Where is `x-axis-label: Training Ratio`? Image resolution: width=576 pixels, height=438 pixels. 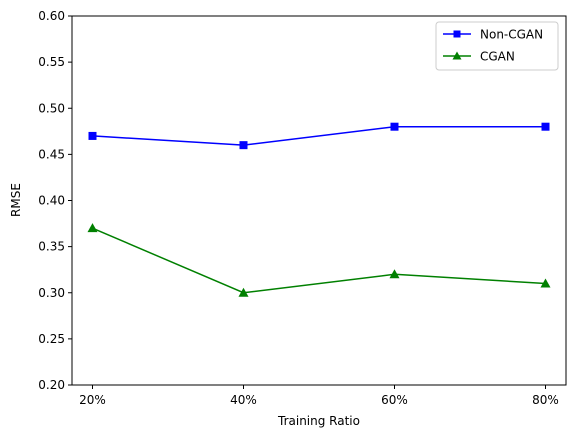
x-axis-label: Training Ratio is located at coordinates (318, 421).